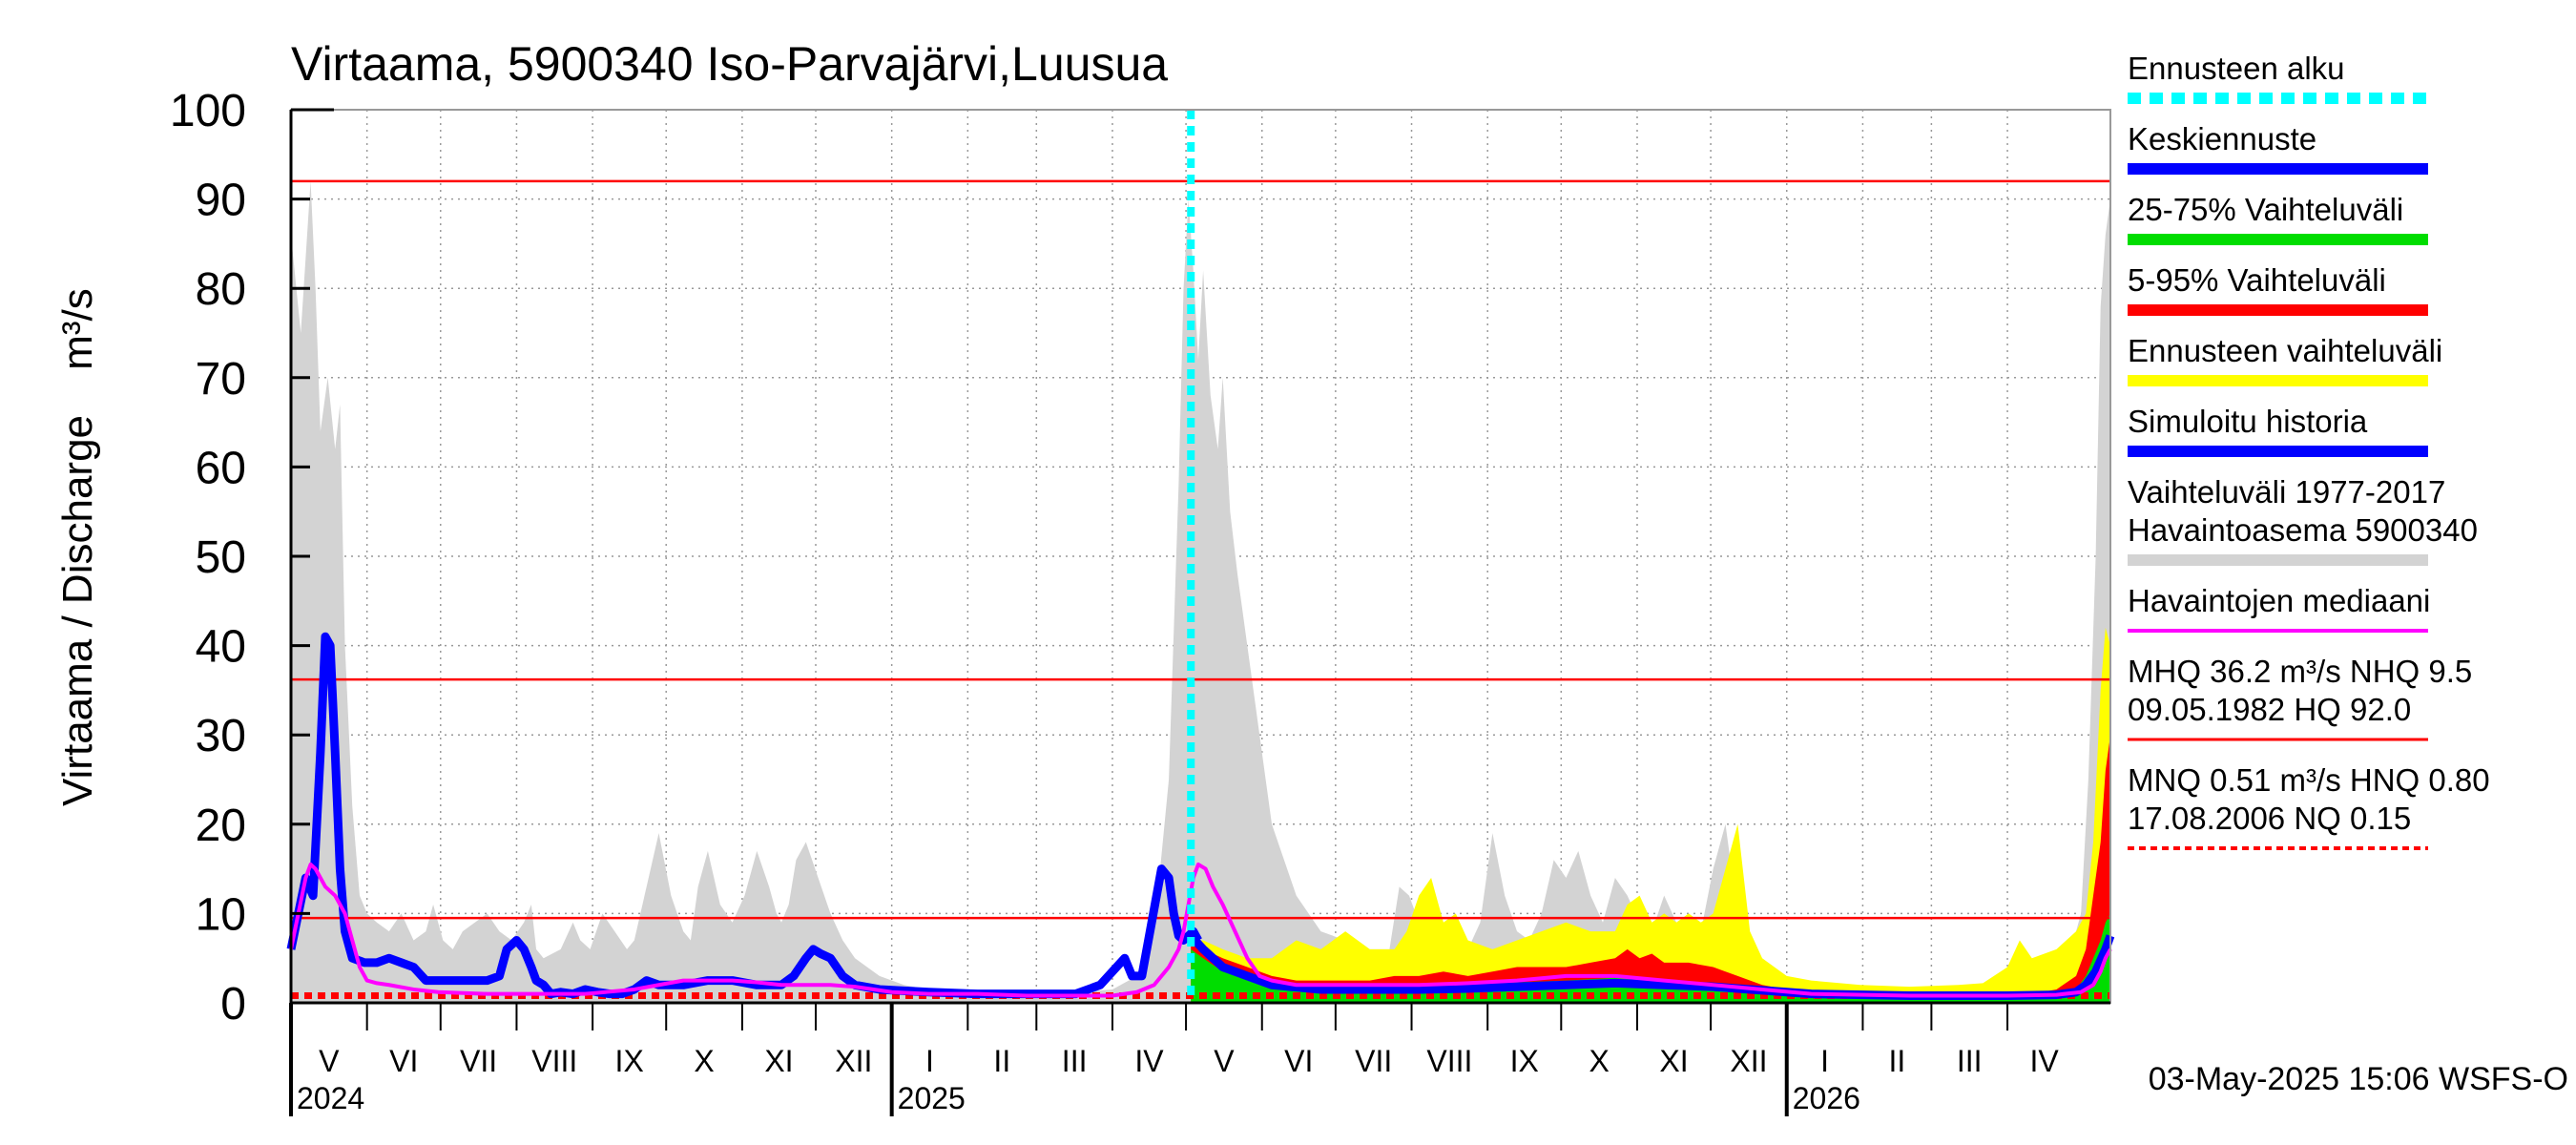 The width and height of the screenshot is (2576, 1145). Describe the element at coordinates (2248, 421) in the screenshot. I see `legend-label: Simuloitu historia` at that location.